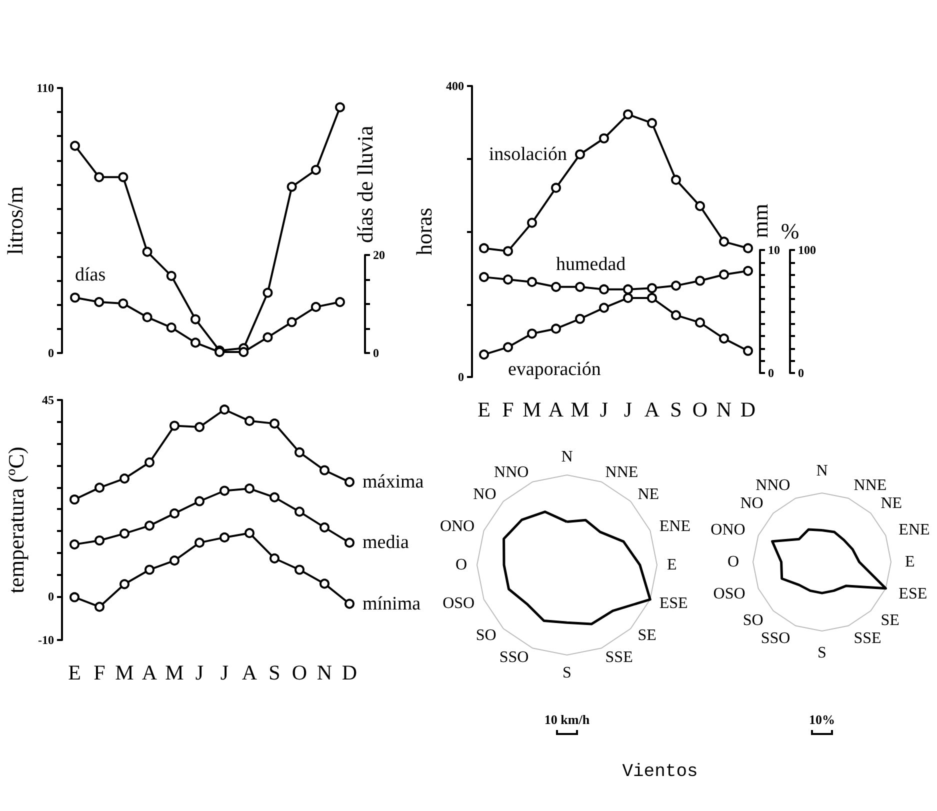 The width and height of the screenshot is (937, 811). What do you see at coordinates (676, 410) in the screenshot?
I see `x-tick-label: S` at bounding box center [676, 410].